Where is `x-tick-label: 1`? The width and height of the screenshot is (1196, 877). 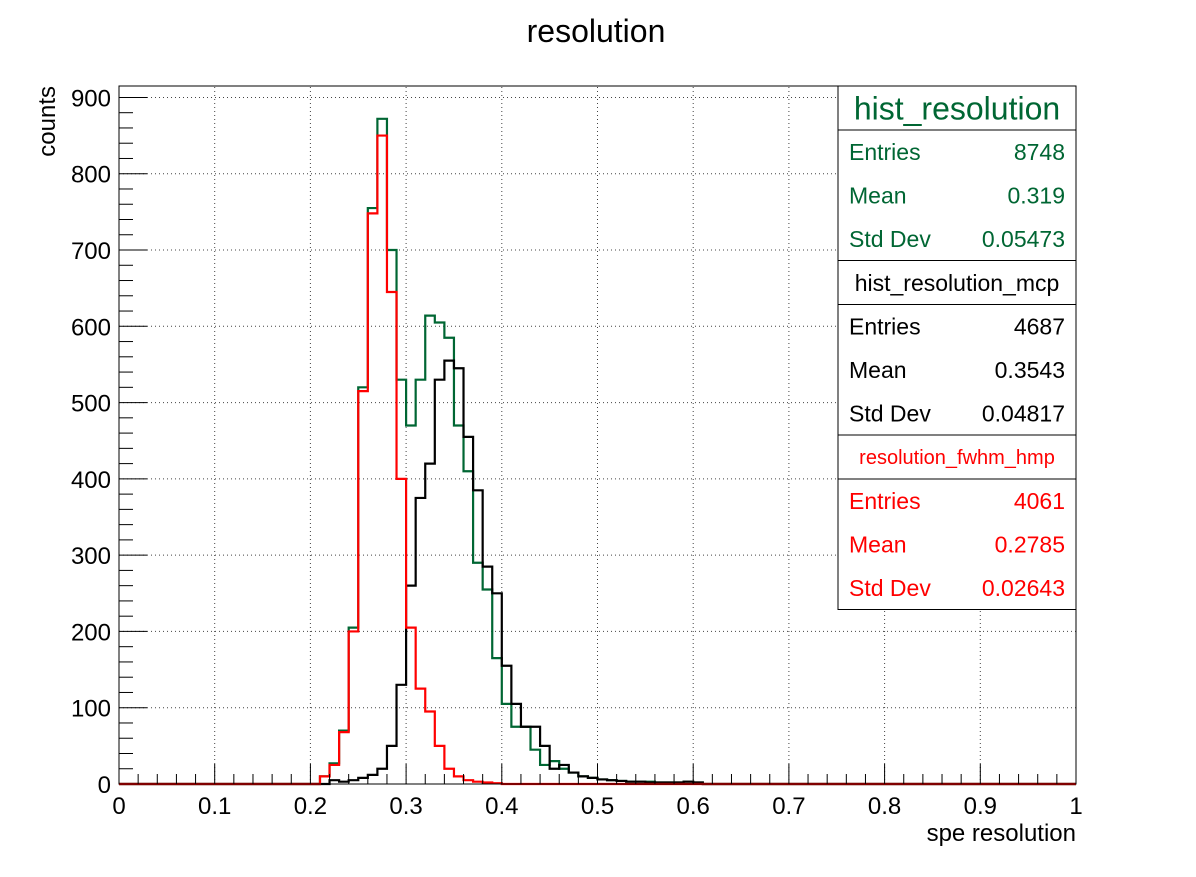
x-tick-label: 1 is located at coordinates (1075, 806).